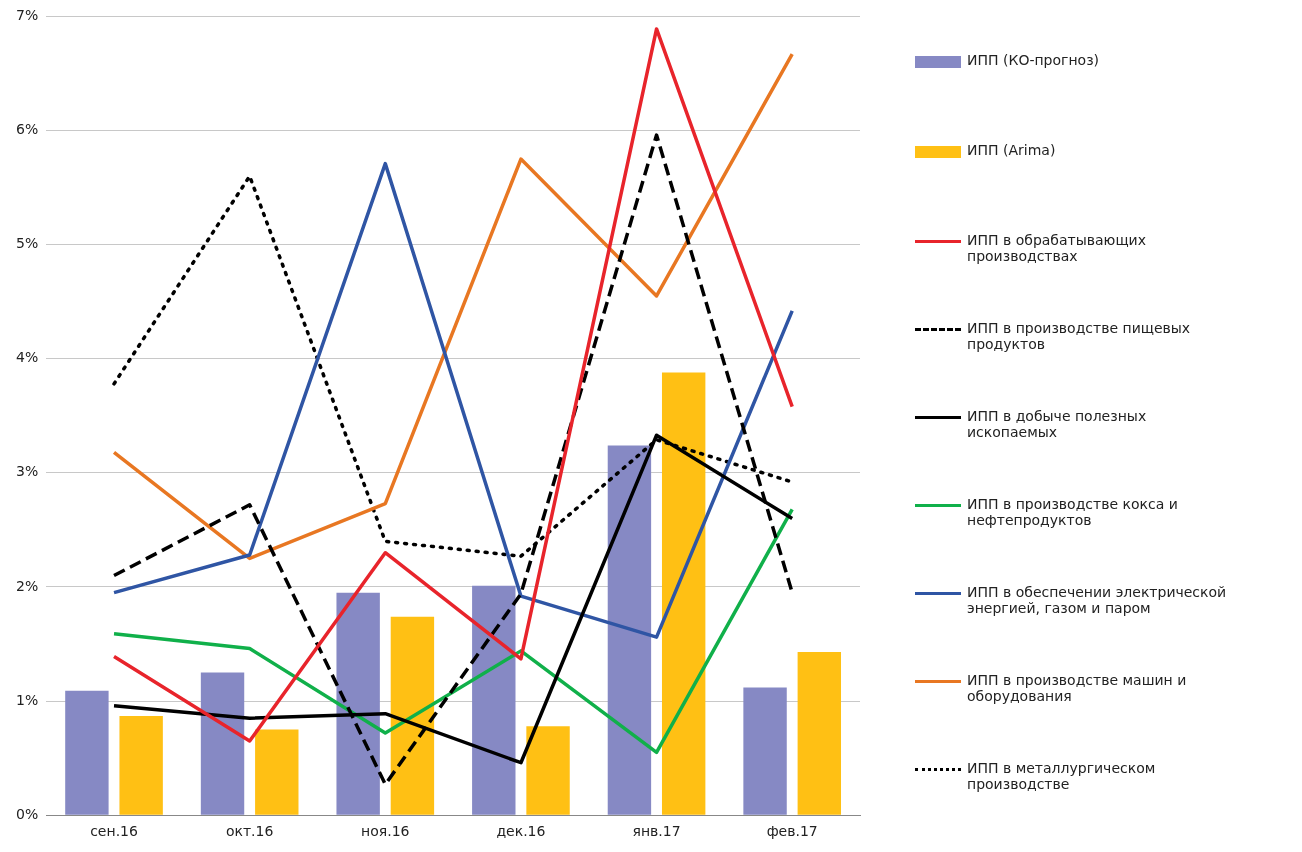  What do you see at coordinates (1033, 60) in the screenshot?
I see `legend-label: ИПП (КО-прогноз)` at bounding box center [1033, 60].